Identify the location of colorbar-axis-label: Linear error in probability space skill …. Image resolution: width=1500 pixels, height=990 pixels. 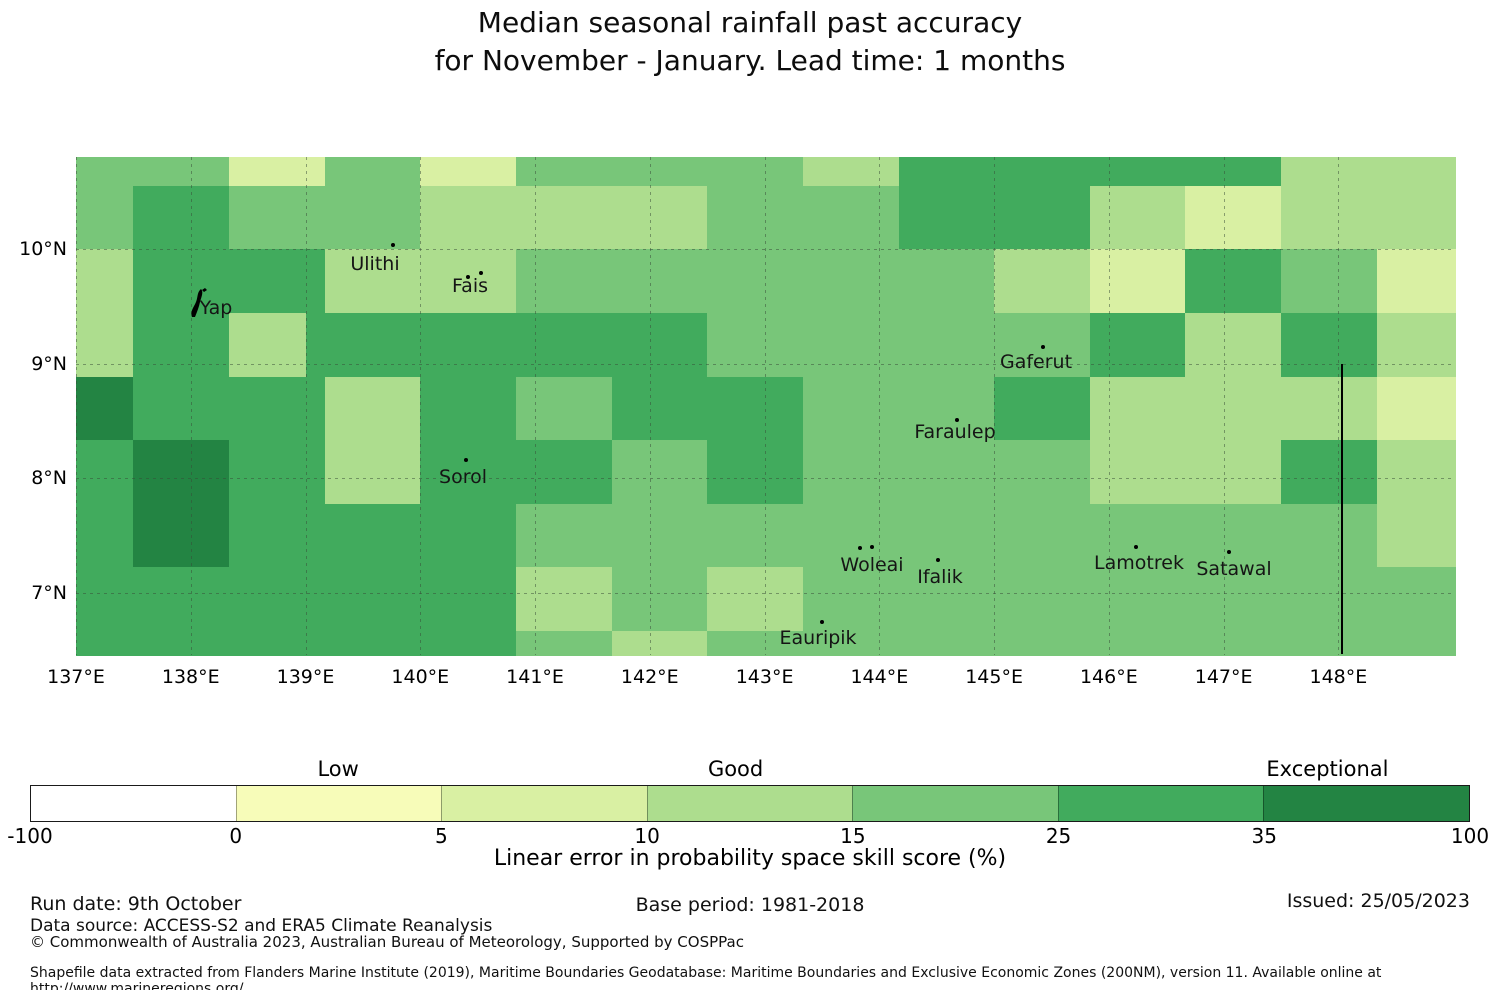
(750, 858).